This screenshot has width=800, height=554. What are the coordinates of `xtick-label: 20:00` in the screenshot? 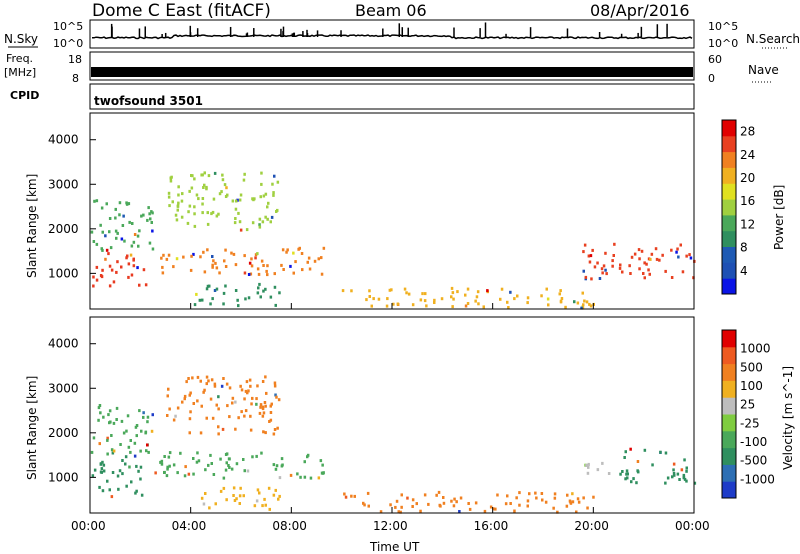 It's located at (591, 526).